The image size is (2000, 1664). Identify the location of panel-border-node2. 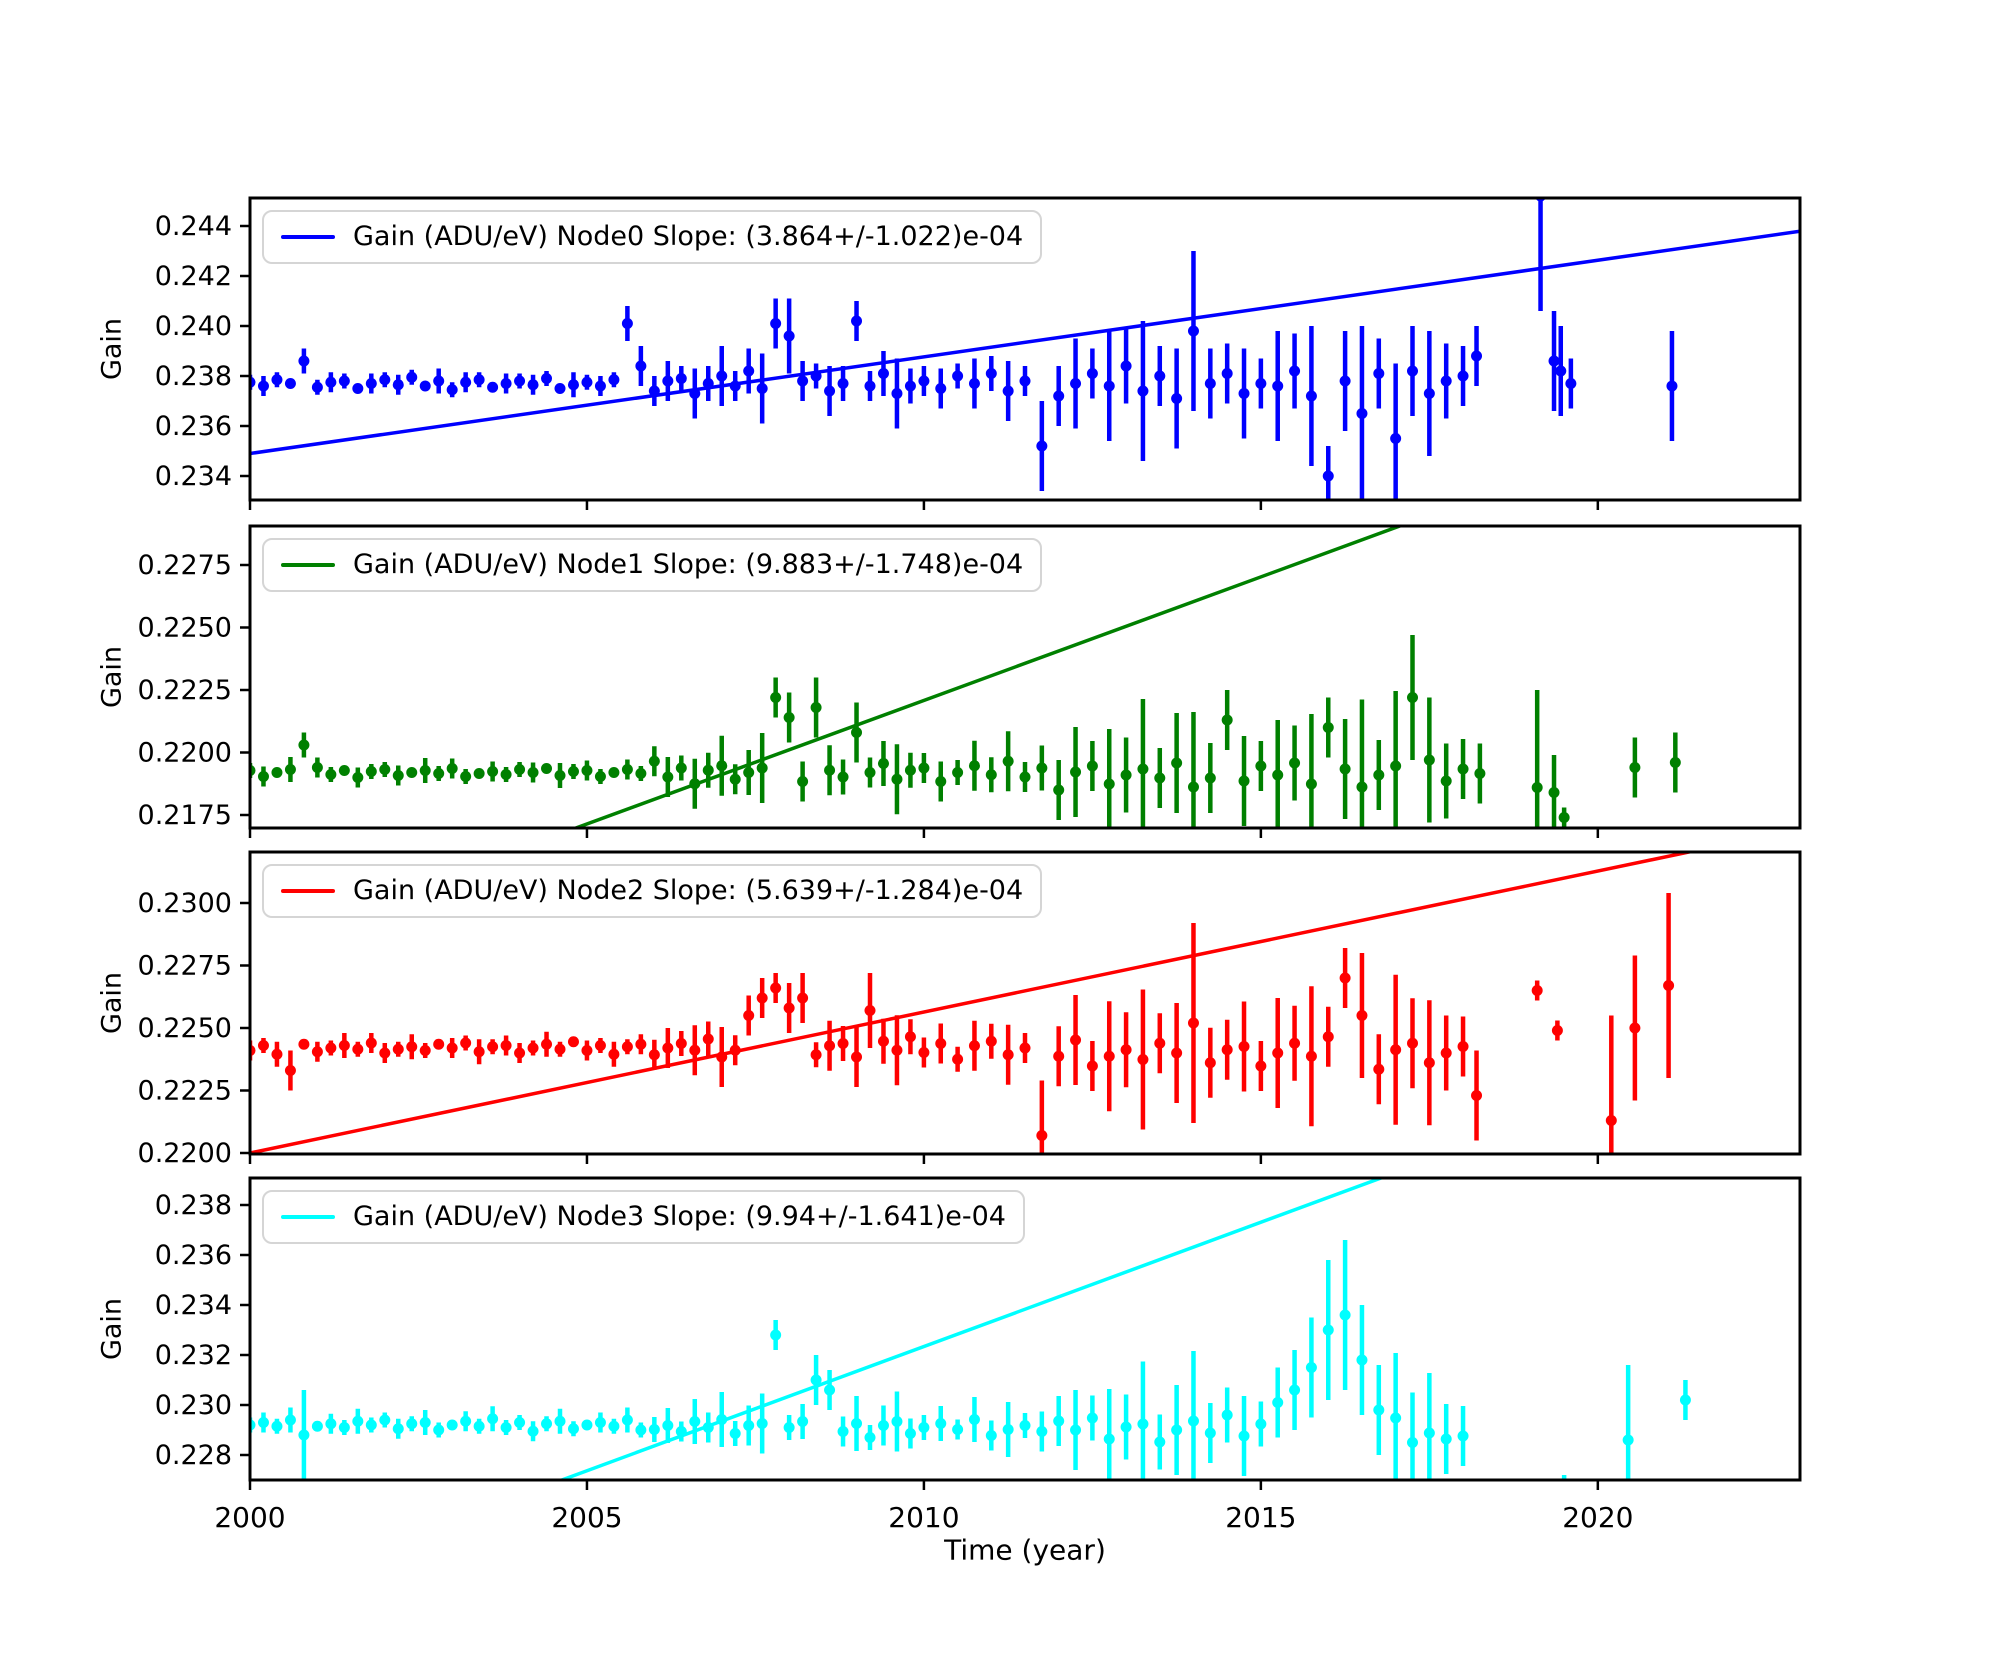
(1025, 1003).